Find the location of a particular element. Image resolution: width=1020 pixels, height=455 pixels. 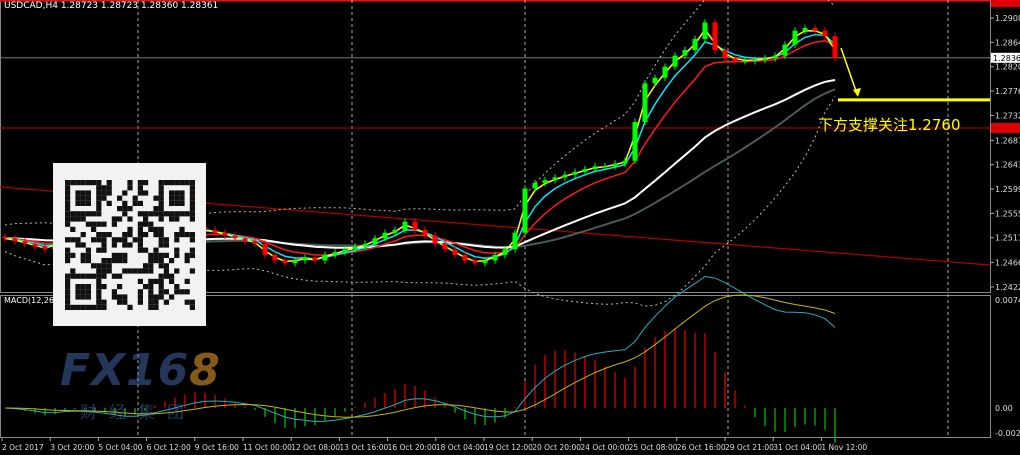

y-tick-label: 1.28640 is located at coordinates (1007, 42).